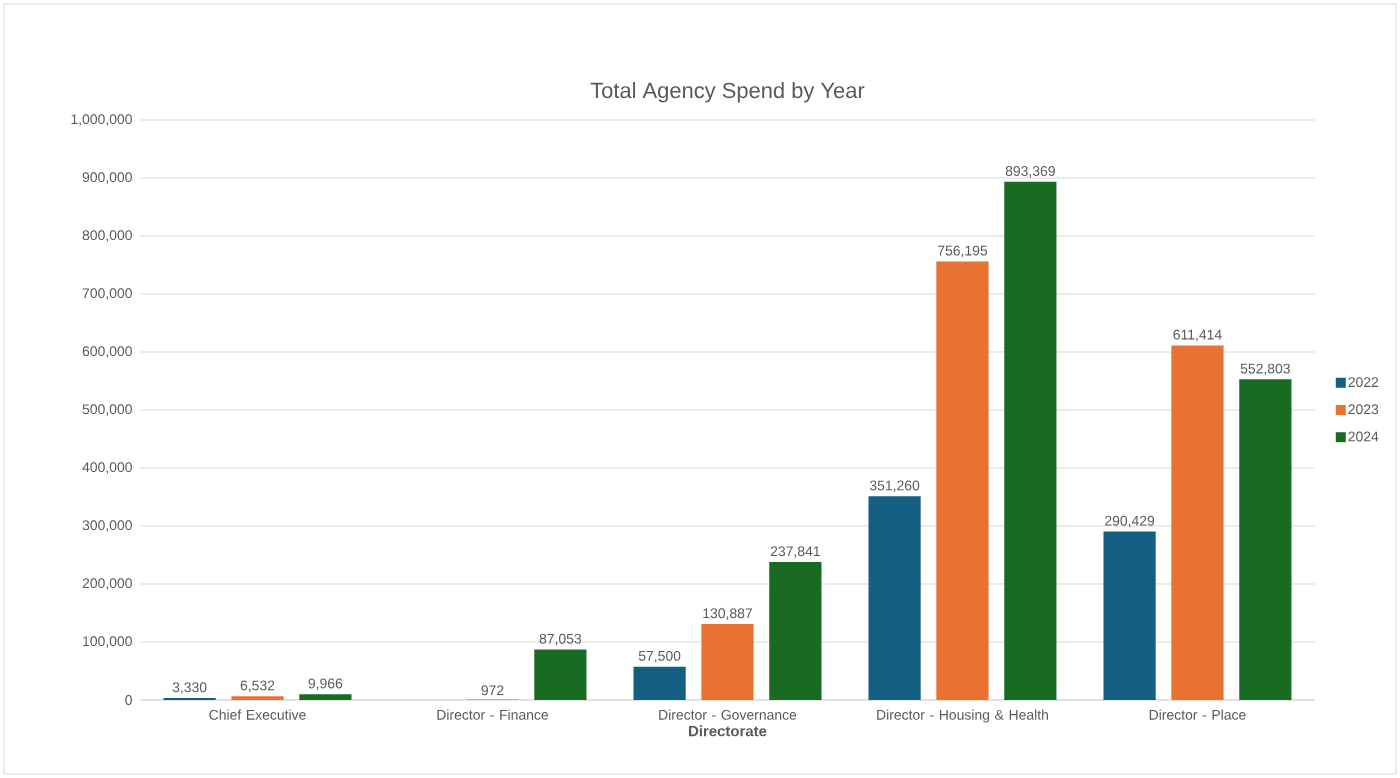 This screenshot has width=1400, height=778. Describe the element at coordinates (659, 656) in the screenshot. I see `data-label: 57,500` at that location.